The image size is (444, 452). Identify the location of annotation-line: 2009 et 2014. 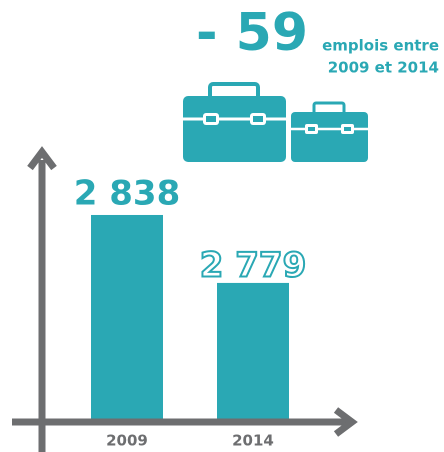
(383, 68).